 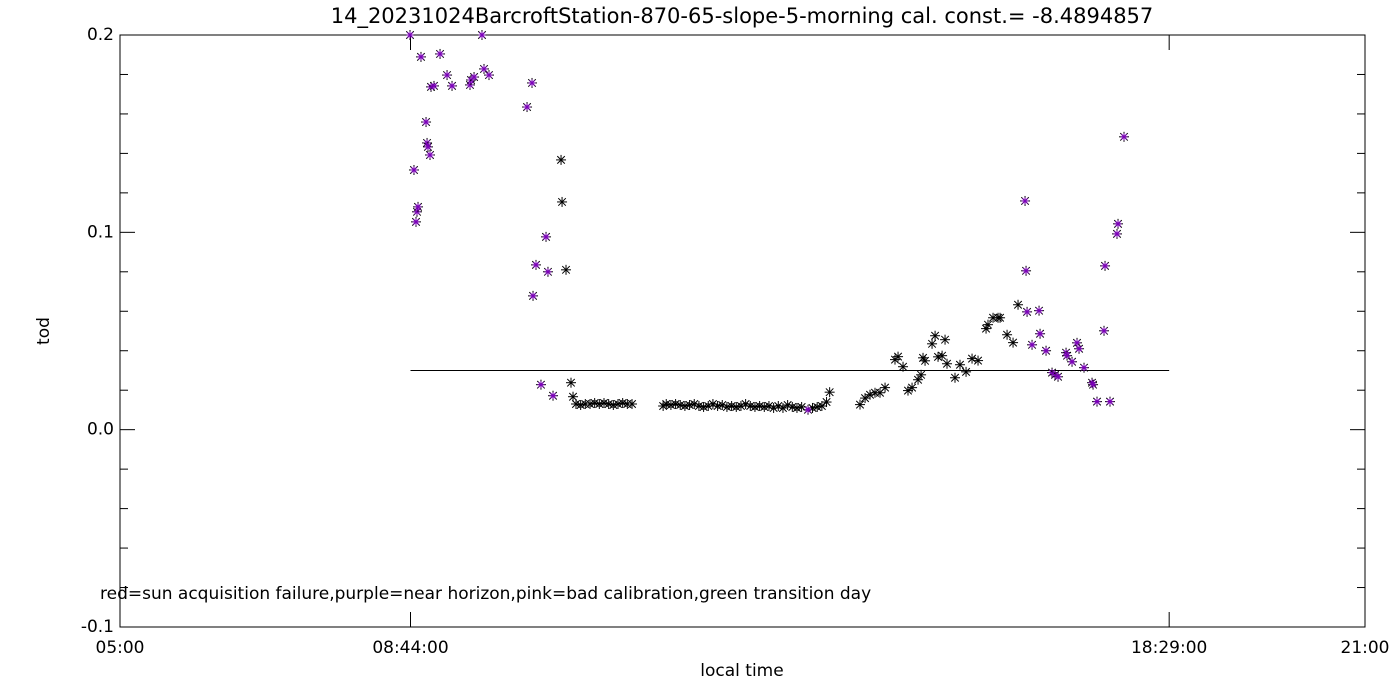 What do you see at coordinates (120, 648) in the screenshot?
I see `x-tick-label: 05:00` at bounding box center [120, 648].